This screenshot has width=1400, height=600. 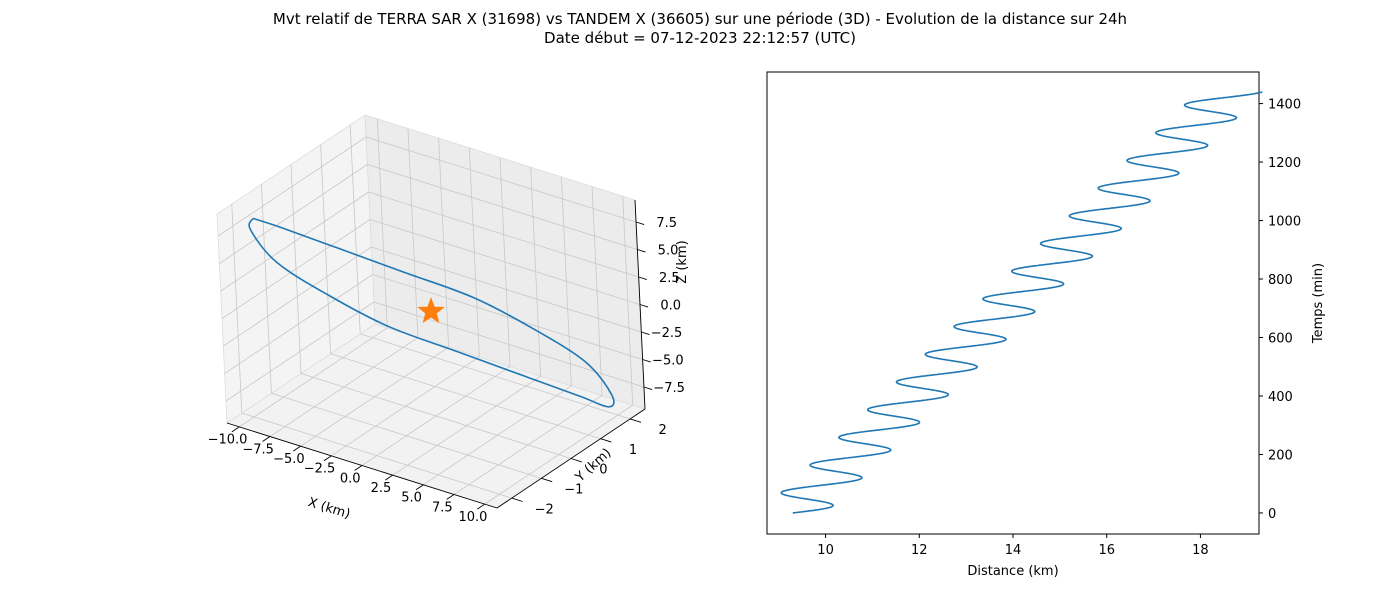 What do you see at coordinates (682, 261) in the screenshot?
I see `z-axis-label: Z (km)` at bounding box center [682, 261].